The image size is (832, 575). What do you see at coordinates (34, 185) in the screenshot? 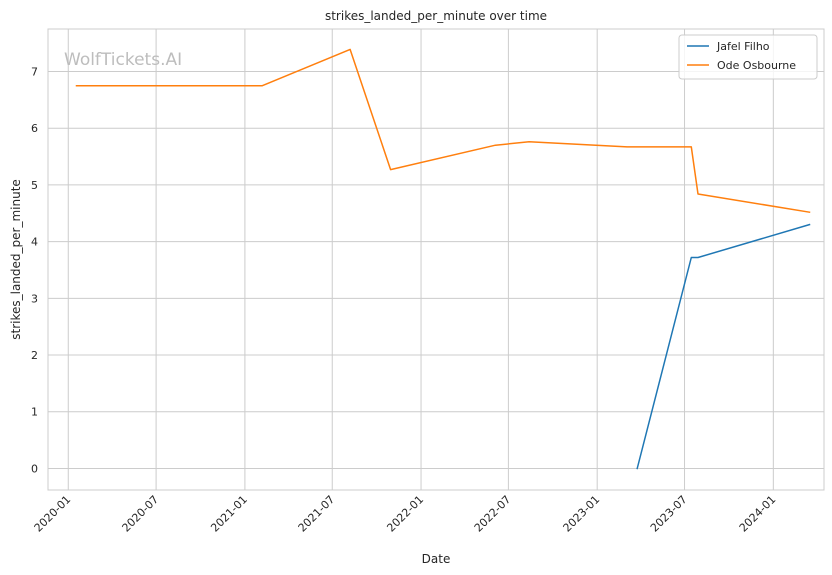
I see `y-tick-label: 5` at bounding box center [34, 185].